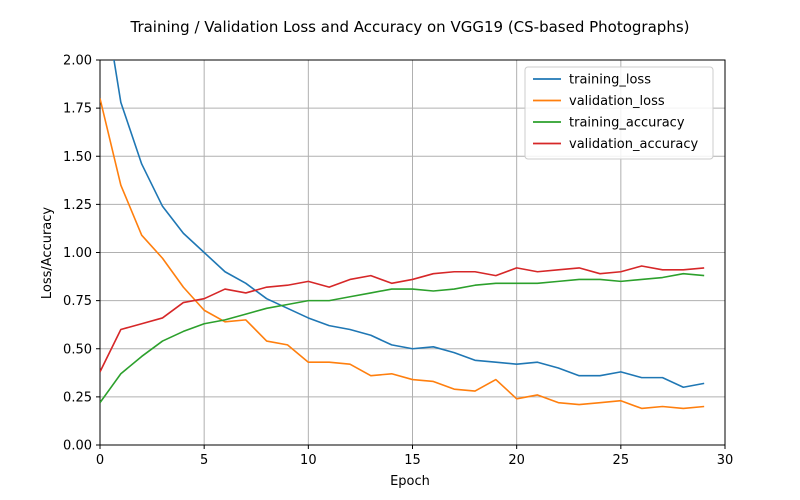 This screenshot has height=500, width=800. I want to click on x-tick-label: 25, so click(621, 460).